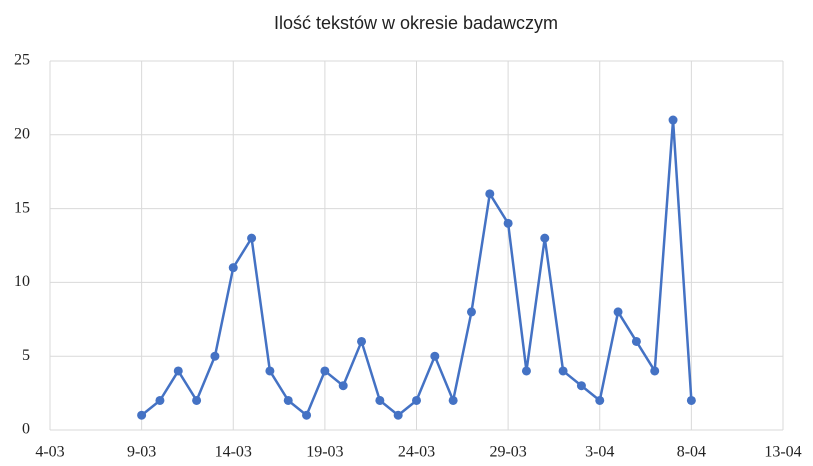  Describe the element at coordinates (507, 452) in the screenshot. I see `x-tick-label: 29-03` at that location.